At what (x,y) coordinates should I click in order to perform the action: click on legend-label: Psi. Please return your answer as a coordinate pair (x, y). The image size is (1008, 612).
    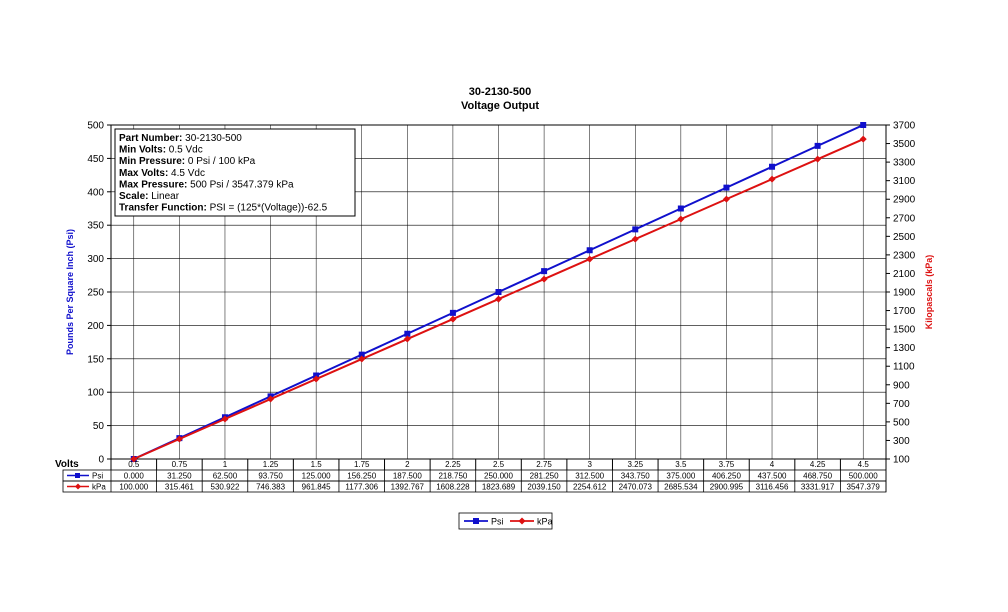
    Looking at the image, I should click on (497, 522).